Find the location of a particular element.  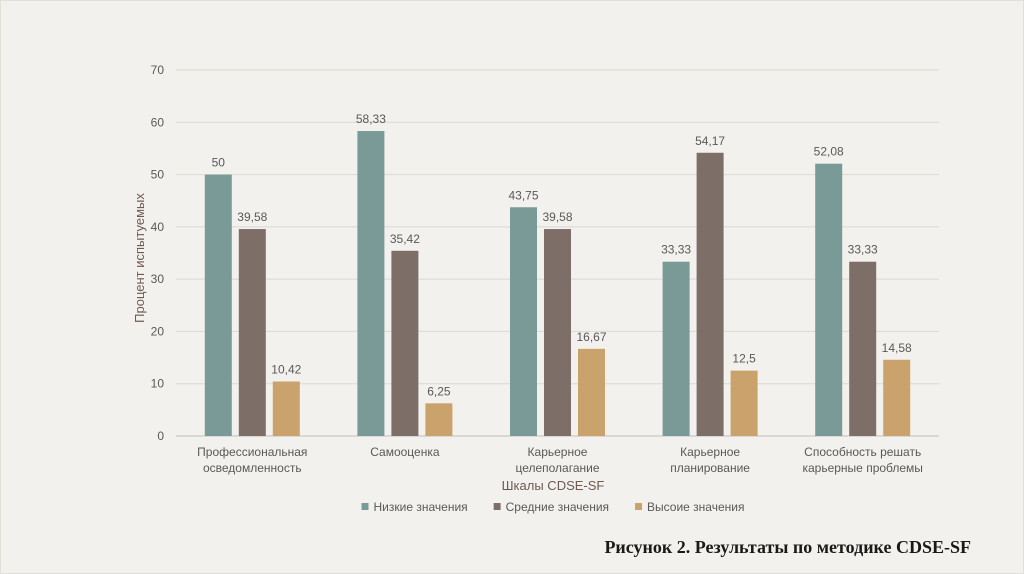

category-label: планирование is located at coordinates (710, 468).